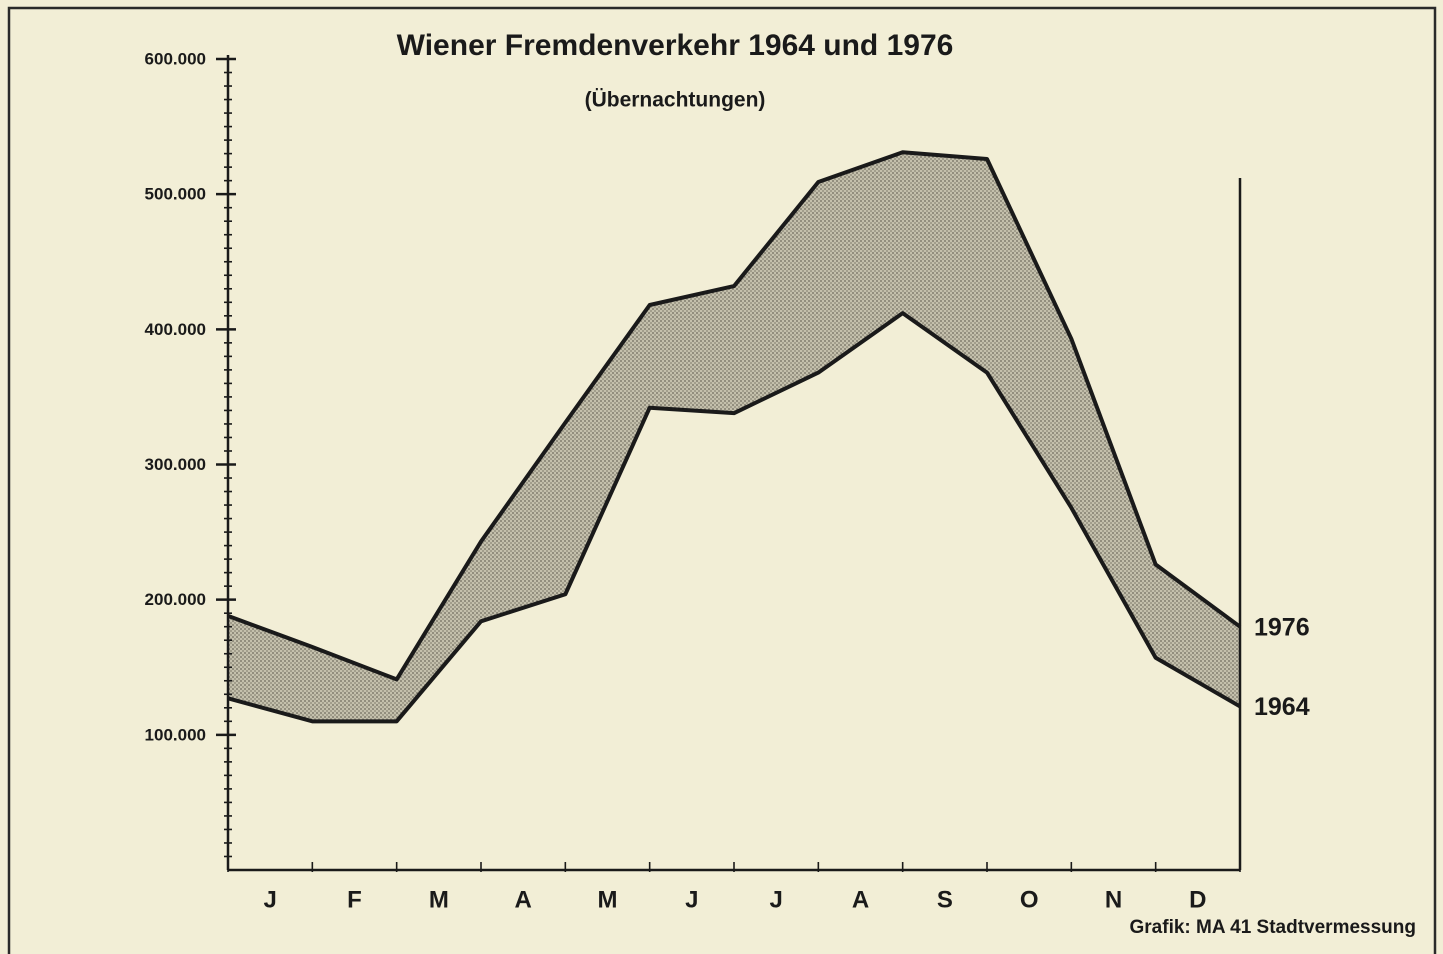  What do you see at coordinates (1113, 899) in the screenshot?
I see `x-tick-label: N` at bounding box center [1113, 899].